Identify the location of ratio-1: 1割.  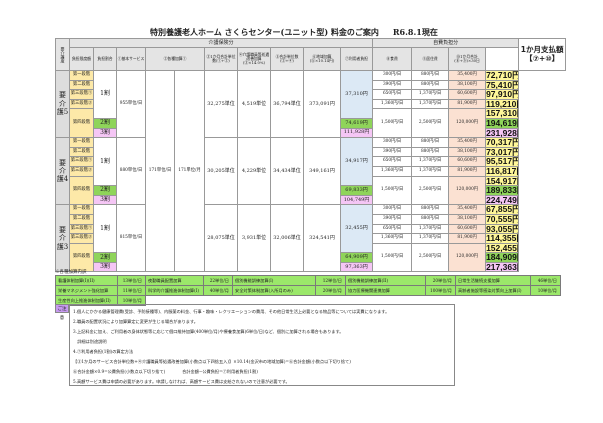
(105, 162).